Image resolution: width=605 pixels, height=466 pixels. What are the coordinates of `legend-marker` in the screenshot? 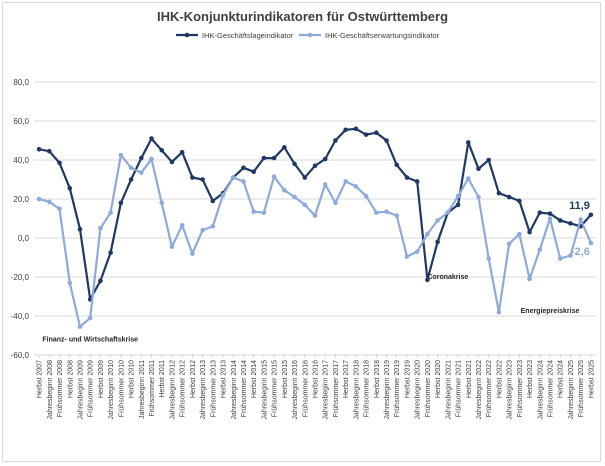 It's located at (310, 35).